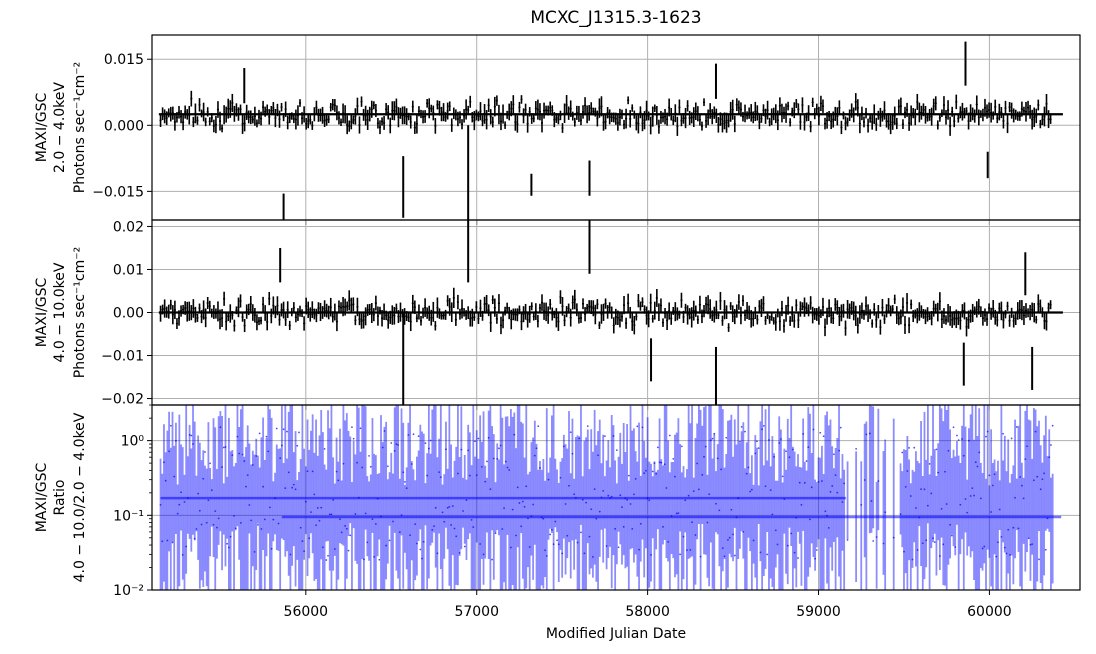 This screenshot has height=654, width=1096. Describe the element at coordinates (124, 126) in the screenshot. I see `y-tick-label: 0.000` at that location.